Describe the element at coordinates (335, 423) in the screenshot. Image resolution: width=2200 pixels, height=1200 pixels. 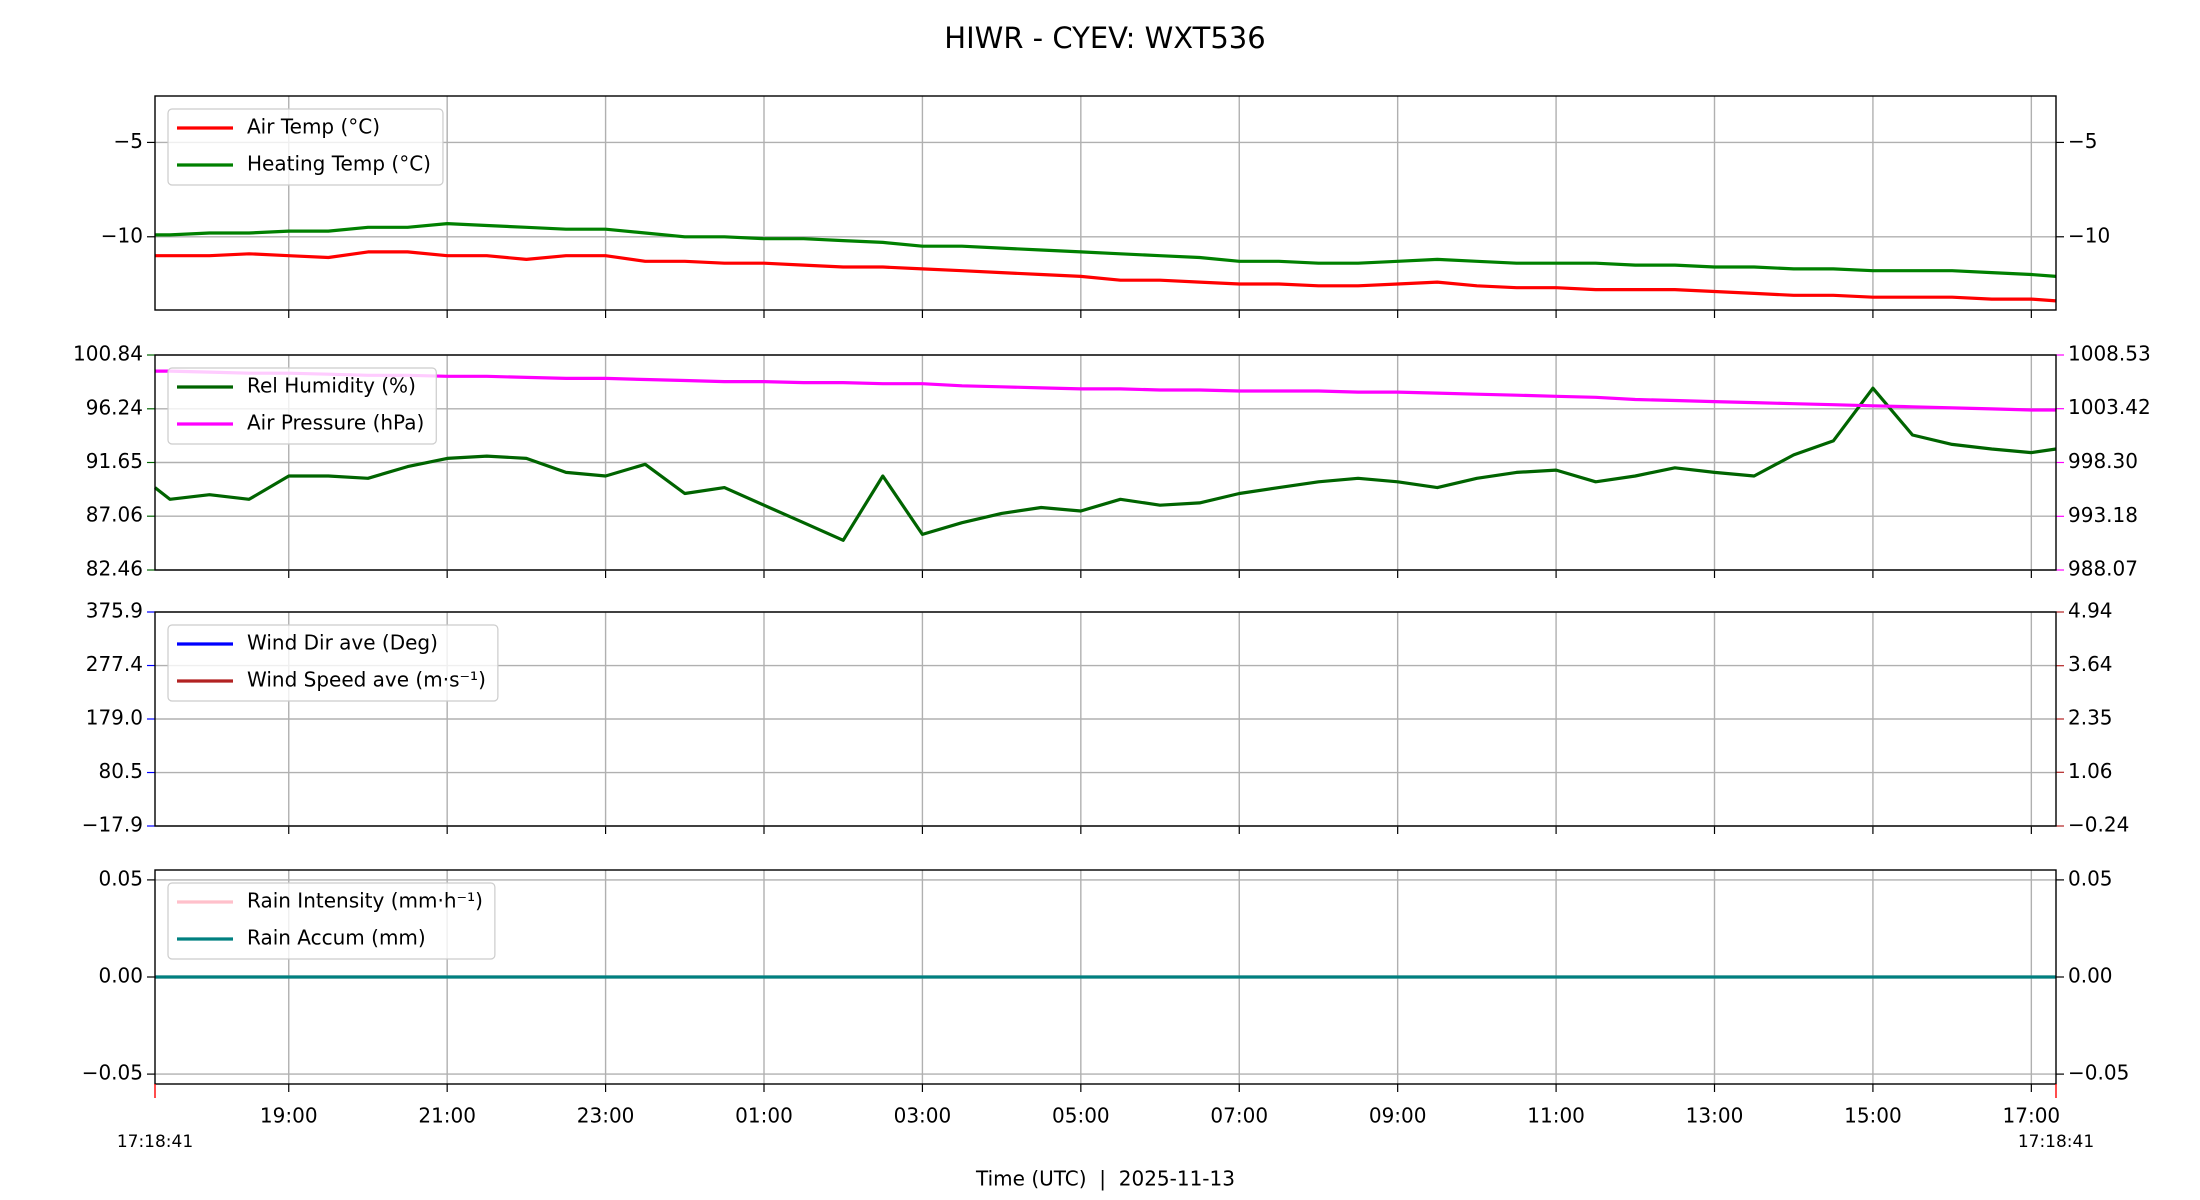
I see `legend-label: Air Pressure (hPa)` at that location.